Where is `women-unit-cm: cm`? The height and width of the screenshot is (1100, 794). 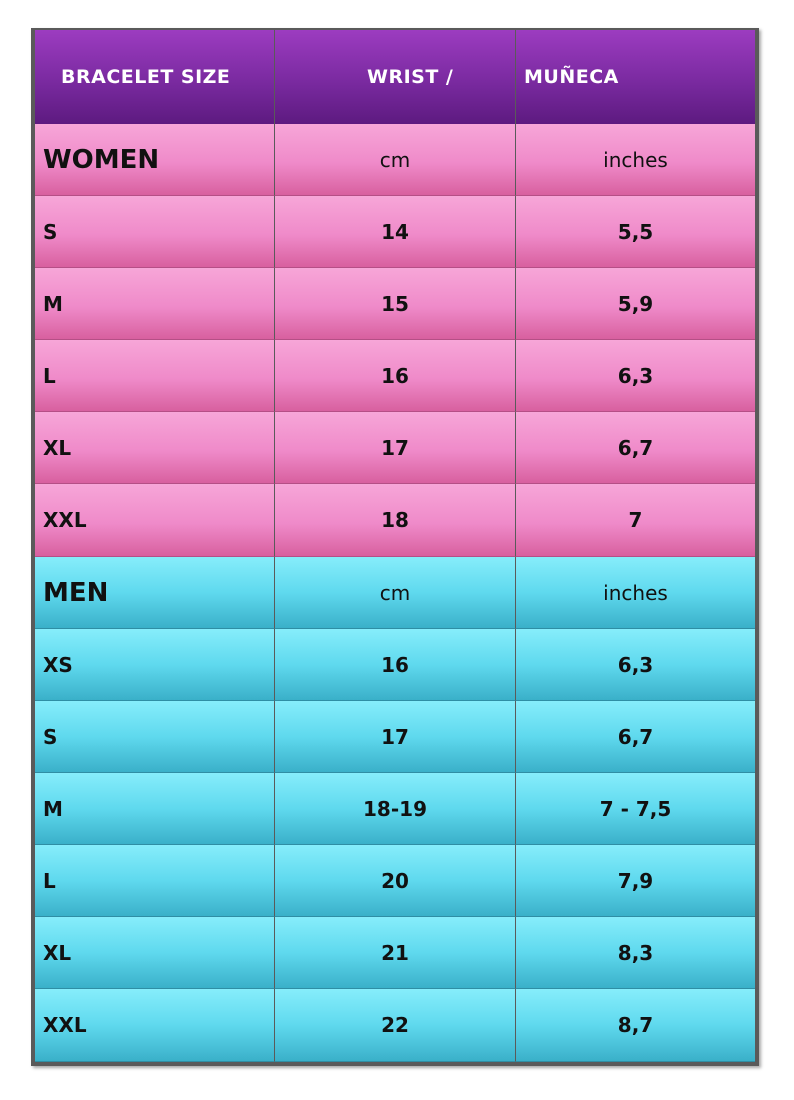 women-unit-cm: cm is located at coordinates (394, 160).